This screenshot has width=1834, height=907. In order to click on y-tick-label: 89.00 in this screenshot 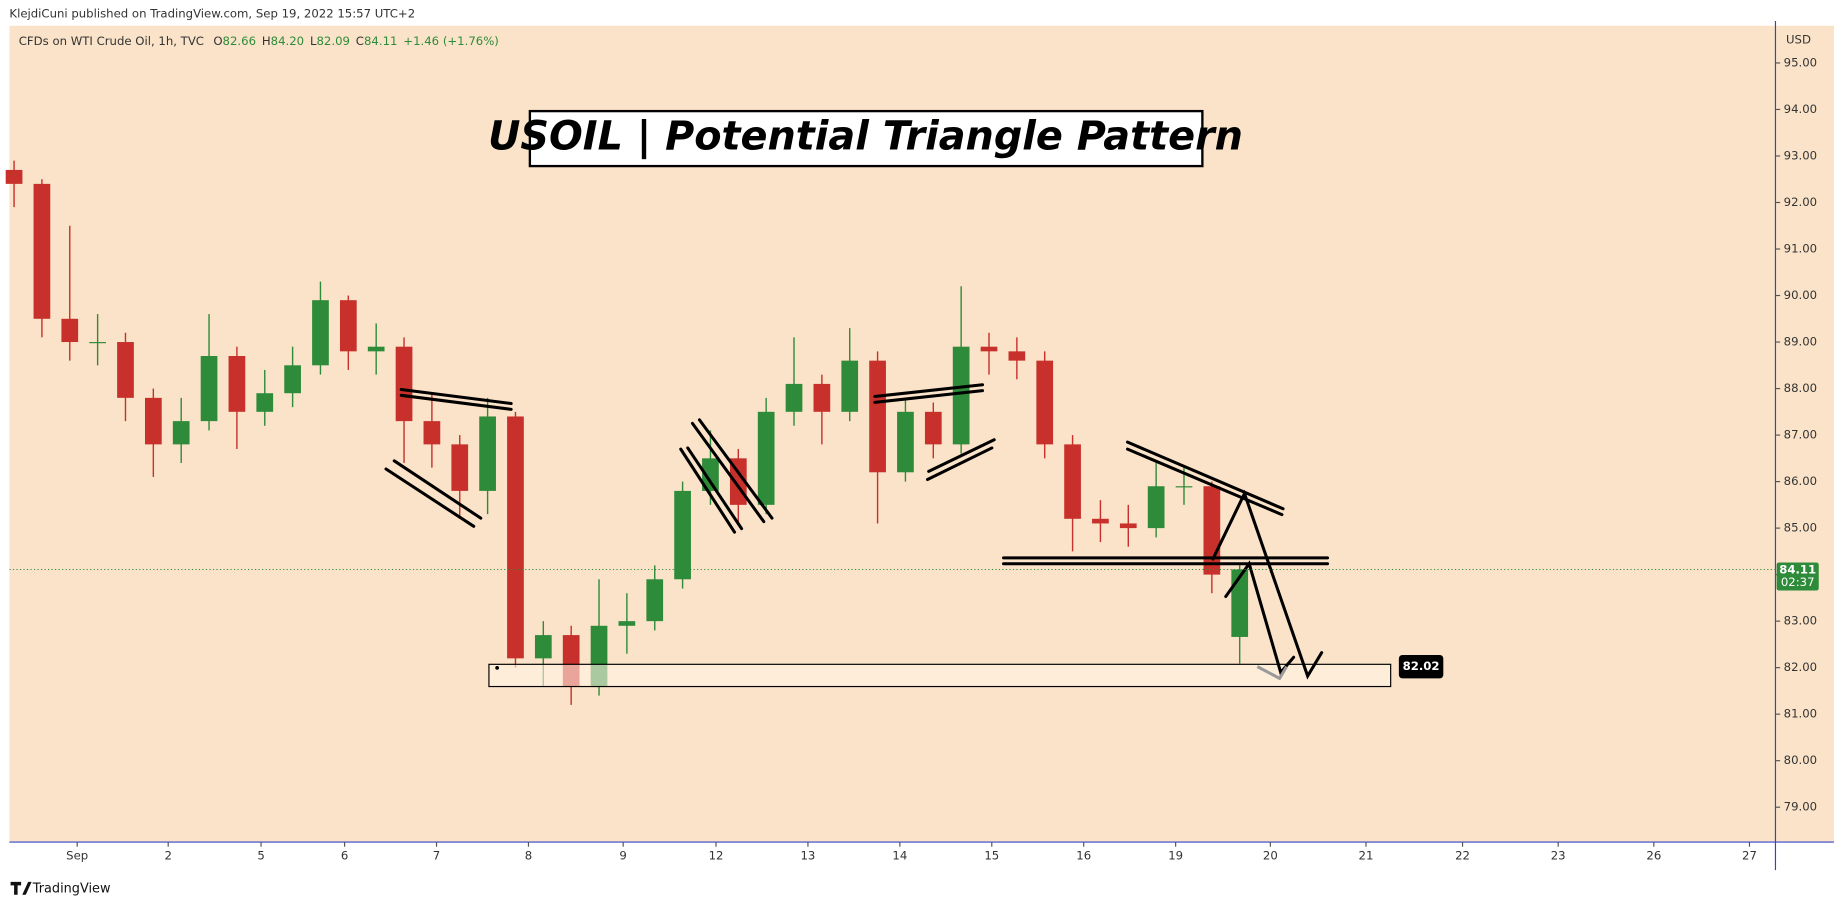, I will do `click(1800, 342)`.